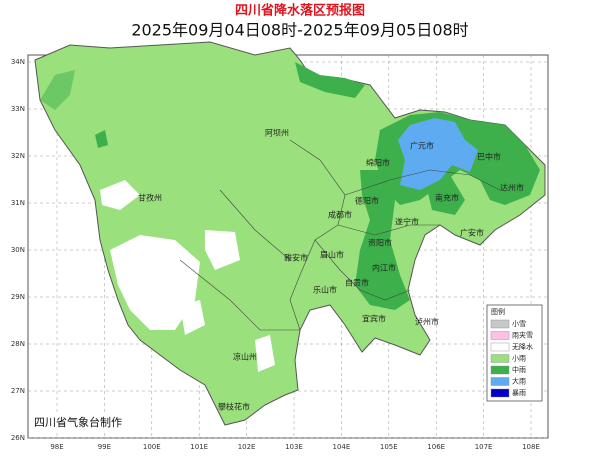  Describe the element at coordinates (519, 358) in the screenshot. I see `legend-label: 小雨` at that location.